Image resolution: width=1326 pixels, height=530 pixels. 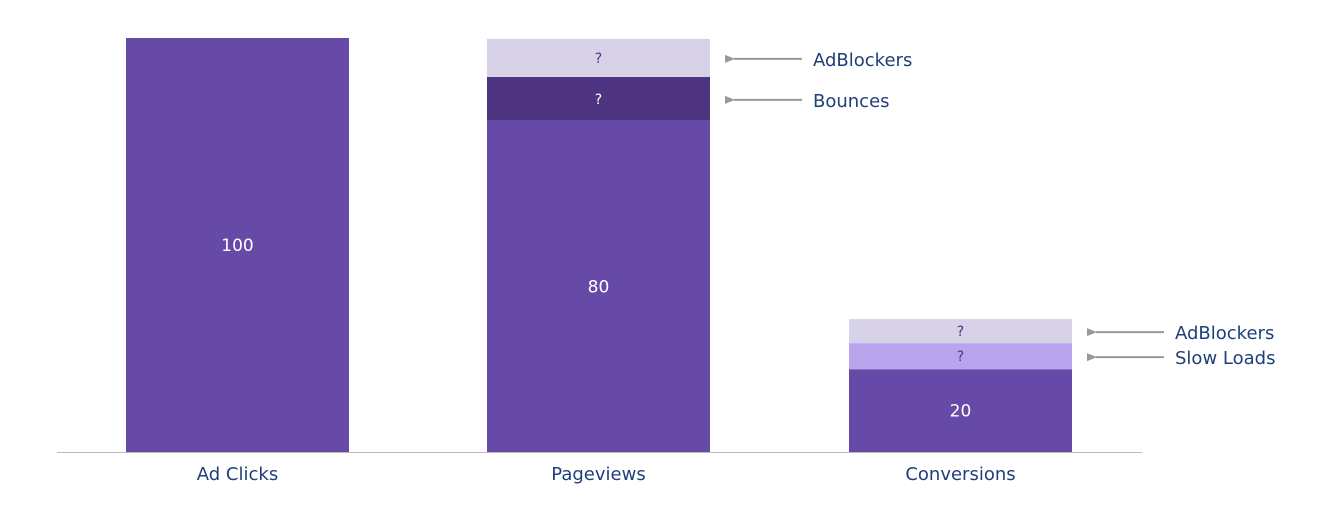 I want to click on x-tick-label: Pageviews, so click(x=598, y=474).